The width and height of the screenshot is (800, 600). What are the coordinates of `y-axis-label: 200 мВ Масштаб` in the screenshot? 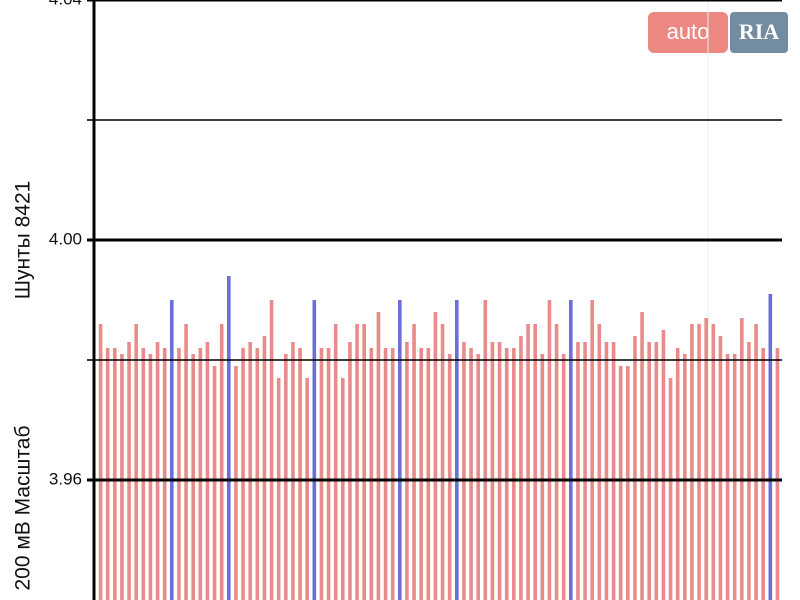 It's located at (23, 508).